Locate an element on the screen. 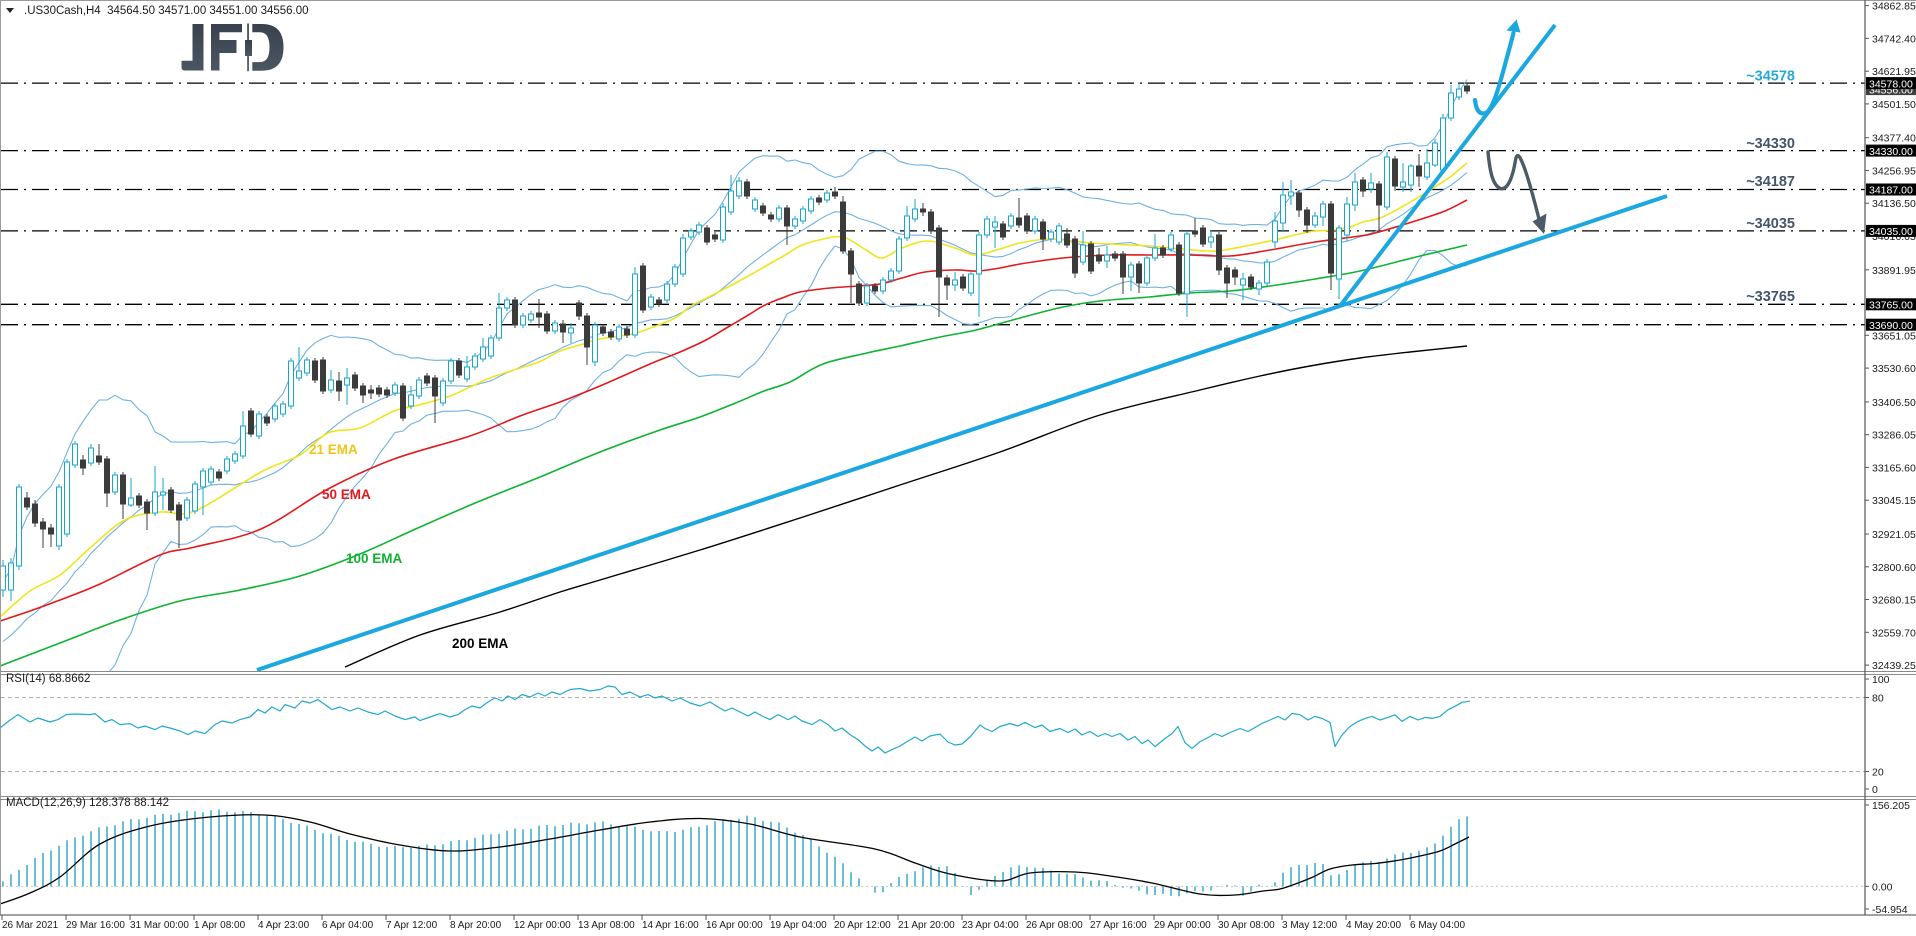  svg-text: 20 Apr 12:00 is located at coordinates (862, 925).